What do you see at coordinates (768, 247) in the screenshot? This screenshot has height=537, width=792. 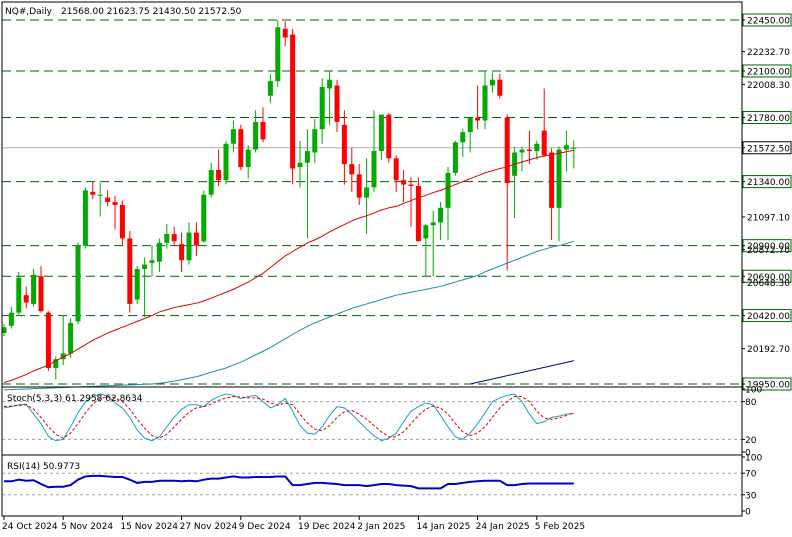 I see `price-tick-label: 20900.00` at bounding box center [768, 247].